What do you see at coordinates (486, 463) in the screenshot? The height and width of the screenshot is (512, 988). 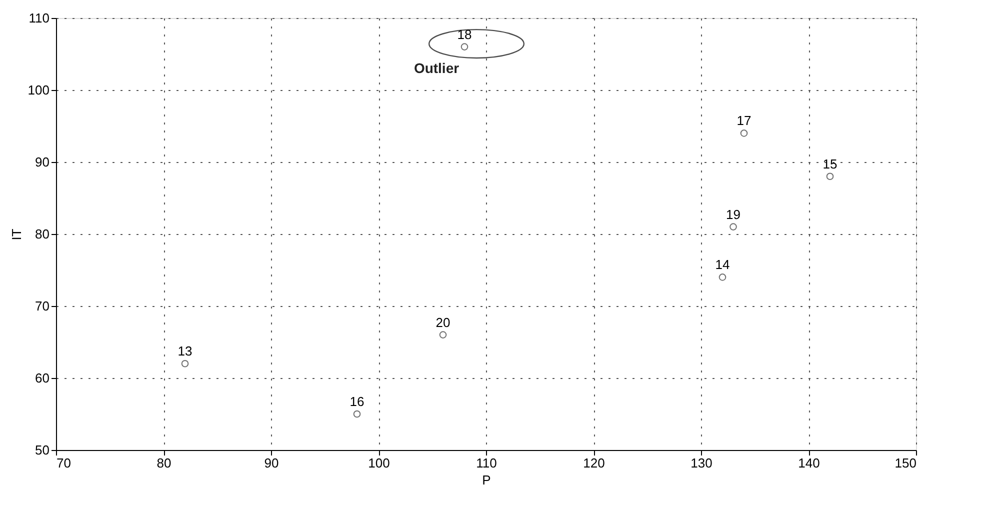 I see `x-tick-label: 110` at bounding box center [486, 463].